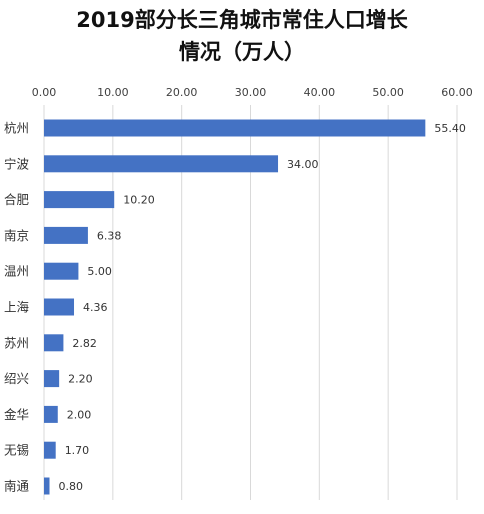 This screenshot has height=514, width=484. Describe the element at coordinates (16, 342) in the screenshot. I see `category-label: 苏州` at that location.